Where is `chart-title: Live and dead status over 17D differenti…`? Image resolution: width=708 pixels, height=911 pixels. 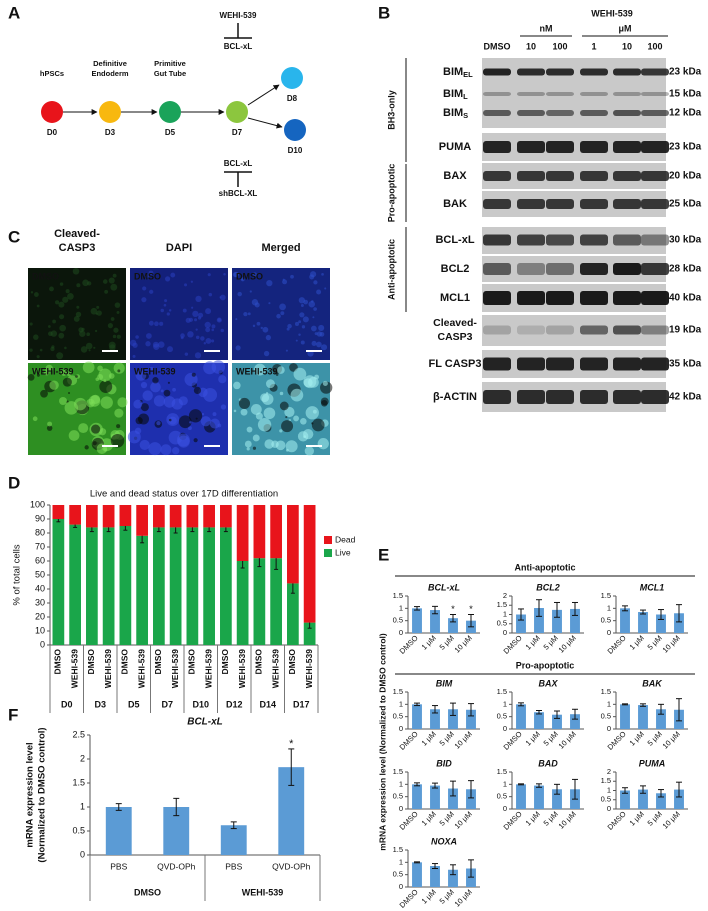 chart-title: Live and dead status over 17D differenti… is located at coordinates (184, 494).